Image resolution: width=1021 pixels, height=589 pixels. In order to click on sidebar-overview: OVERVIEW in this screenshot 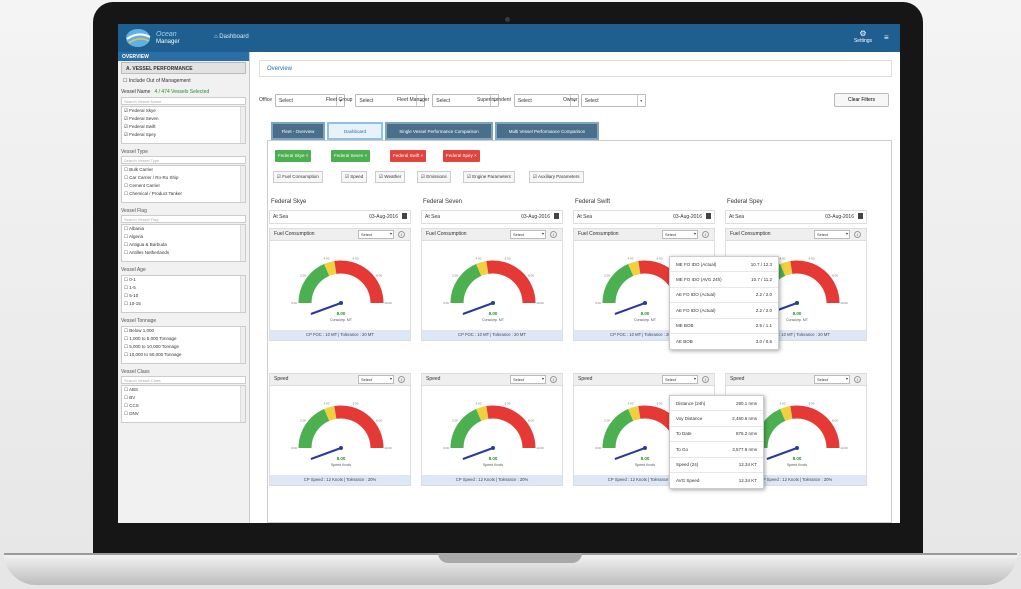, I will do `click(183, 56)`.